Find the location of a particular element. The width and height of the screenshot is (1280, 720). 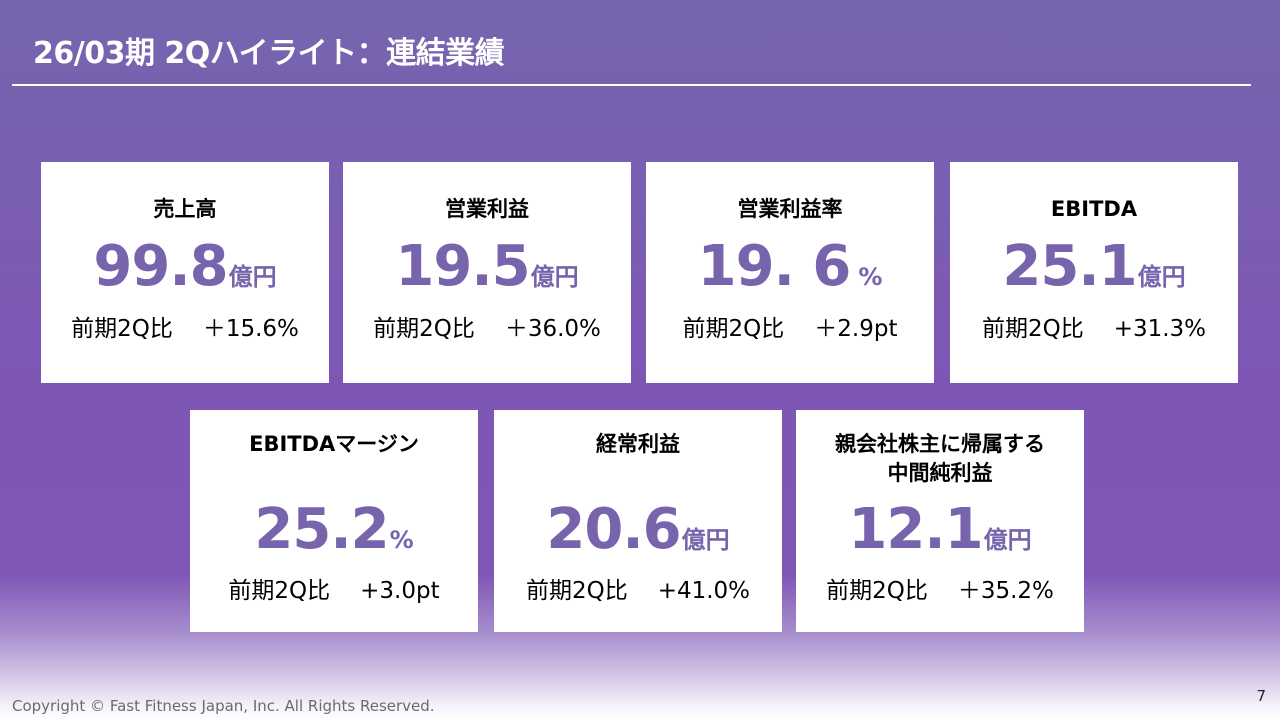

card-value: 99.8億円 is located at coordinates (185, 267).